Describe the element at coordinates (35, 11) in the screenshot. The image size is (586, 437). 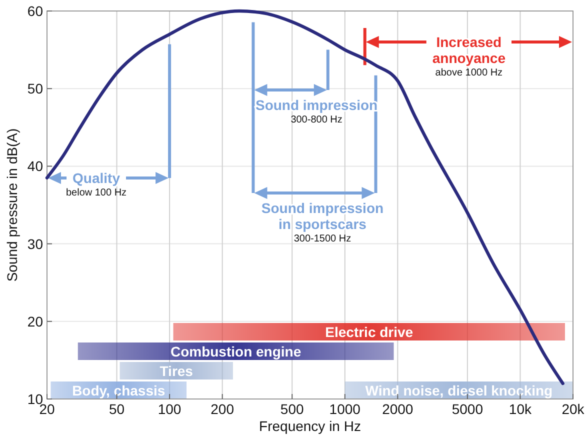
I see `y-tick-label: 60` at that location.